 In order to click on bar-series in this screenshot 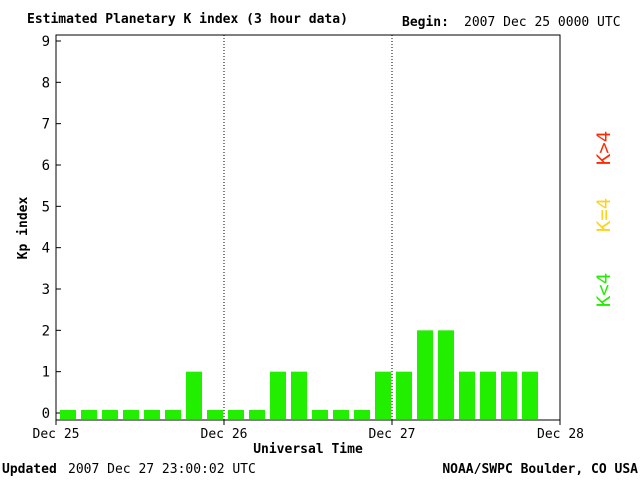, I will do `click(299, 374)`.